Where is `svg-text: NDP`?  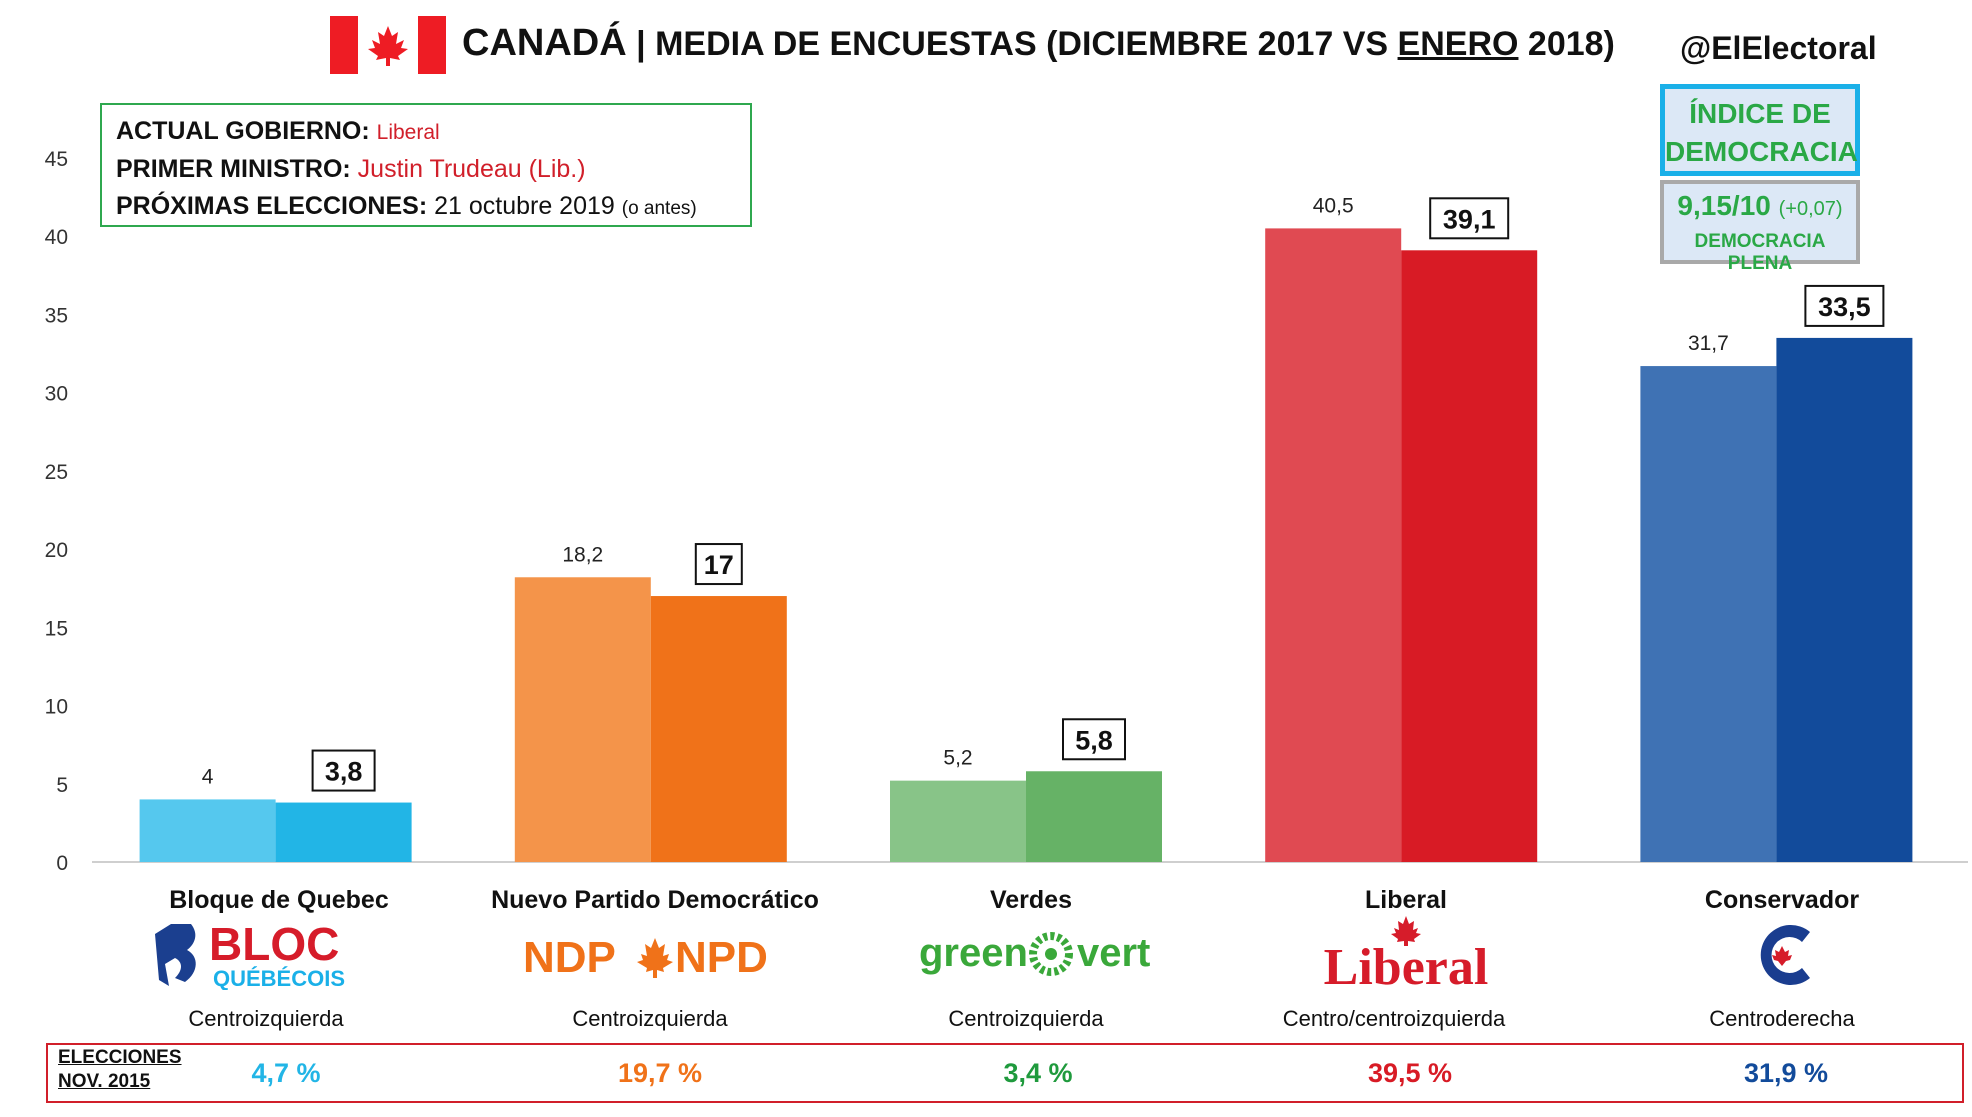
svg-text: NDP is located at coordinates (569, 957).